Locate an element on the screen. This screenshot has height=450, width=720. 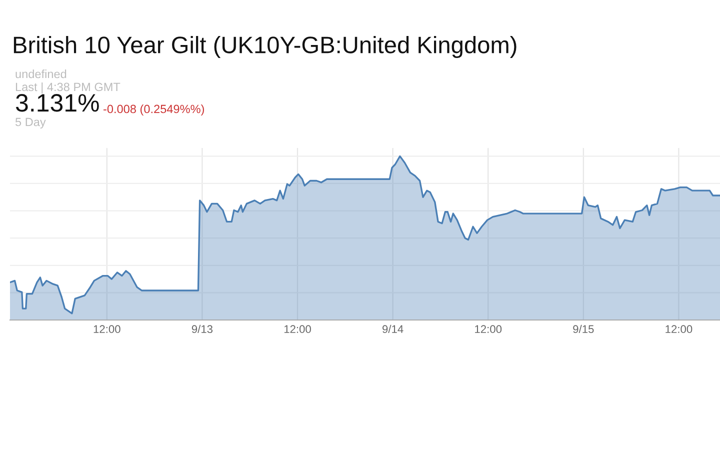
text: 3.131% is located at coordinates (57, 103).